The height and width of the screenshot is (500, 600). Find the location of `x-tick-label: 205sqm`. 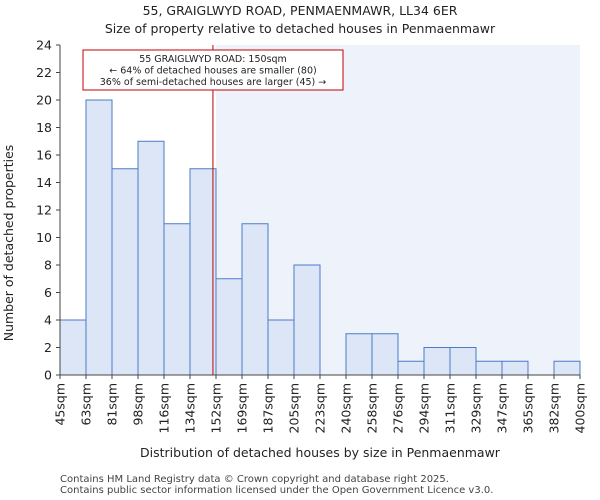

x-tick-label: 205sqm is located at coordinates (294, 408).